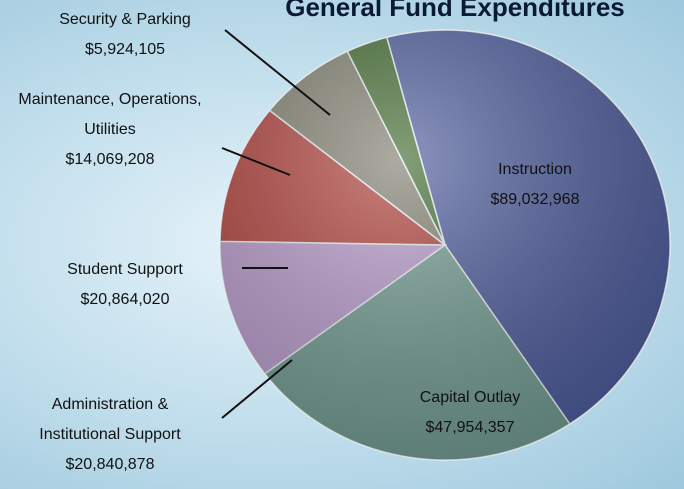  What do you see at coordinates (125, 19) in the screenshot?
I see `category-label: Security & Parking` at bounding box center [125, 19].